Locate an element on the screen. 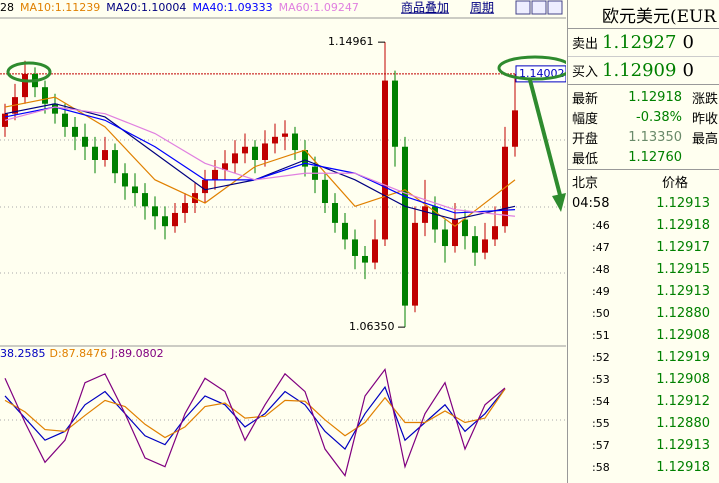 This screenshot has height=483, width=719. price: 1.12927 is located at coordinates (639, 42).